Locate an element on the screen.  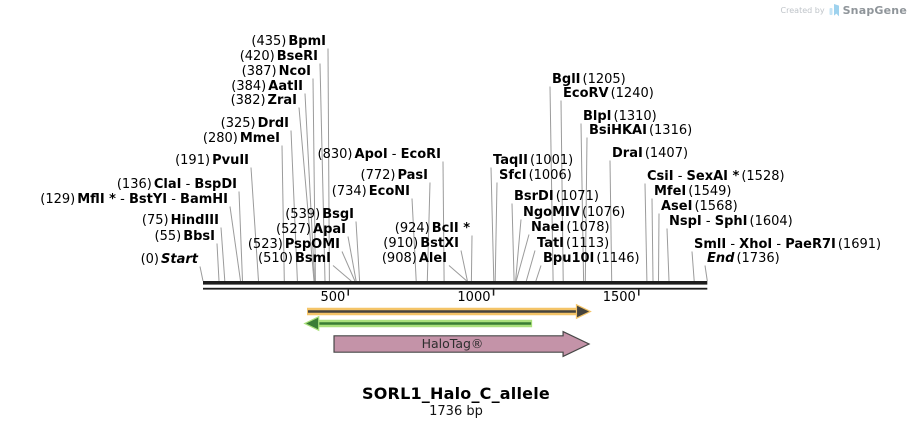
feature-label: HaloTag® is located at coordinates (453, 343).